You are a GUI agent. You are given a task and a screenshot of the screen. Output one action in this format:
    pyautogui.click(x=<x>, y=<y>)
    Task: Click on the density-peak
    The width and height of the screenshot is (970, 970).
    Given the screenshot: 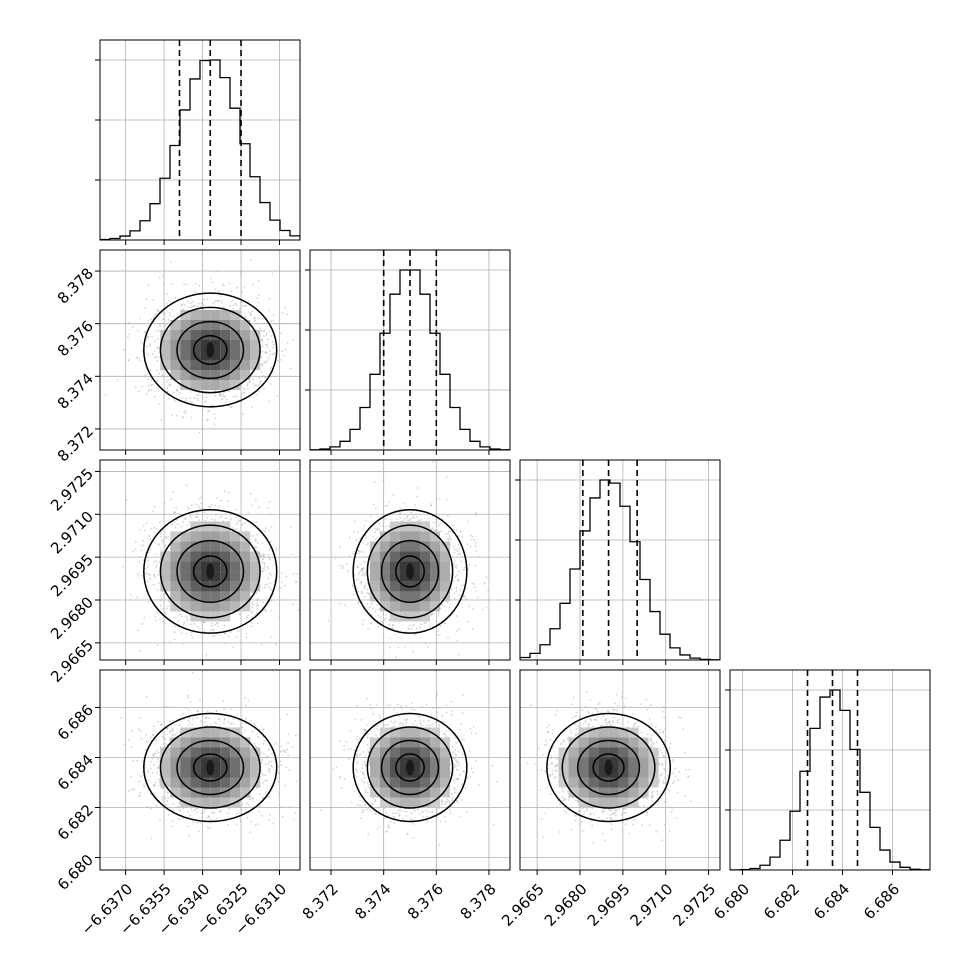 What is the action you would take?
    pyautogui.click(x=210, y=571)
    